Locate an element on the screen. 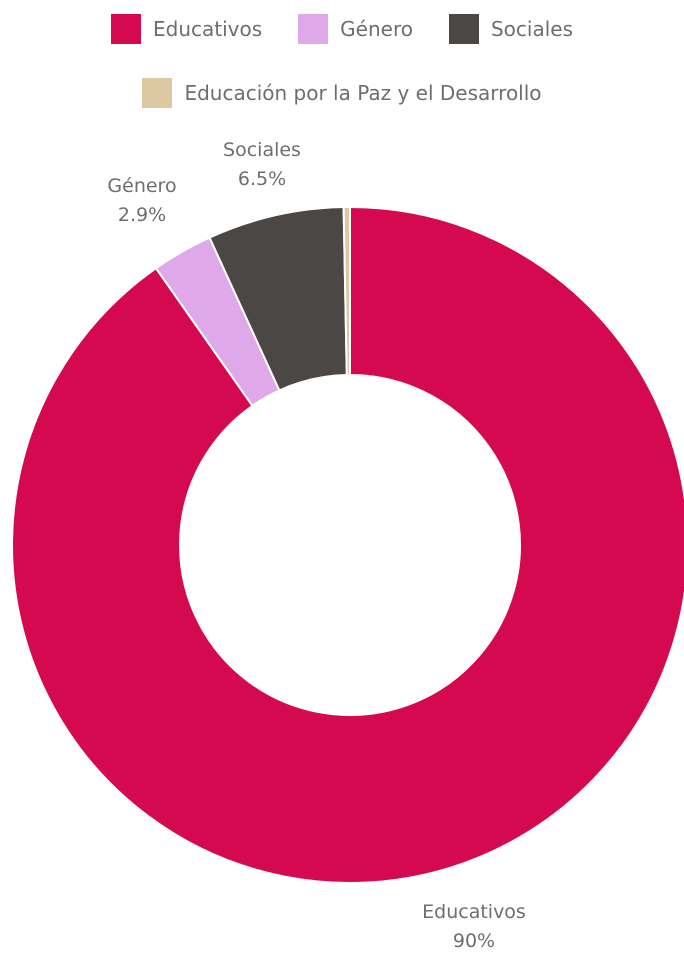 The width and height of the screenshot is (684, 954). legend-swatch-sociales is located at coordinates (463, 29).